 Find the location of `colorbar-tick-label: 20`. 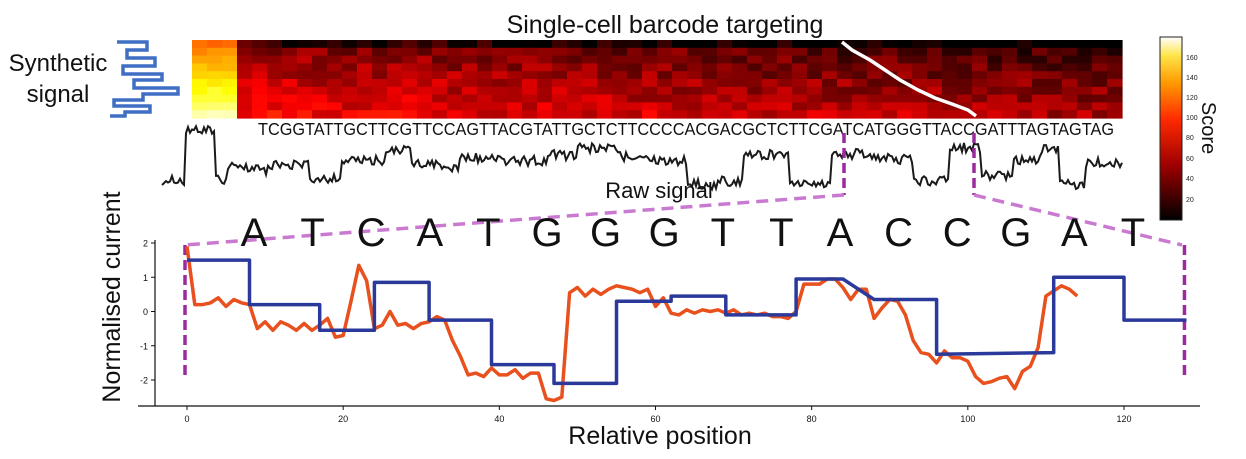

colorbar-tick-label: 20 is located at coordinates (1190, 200).